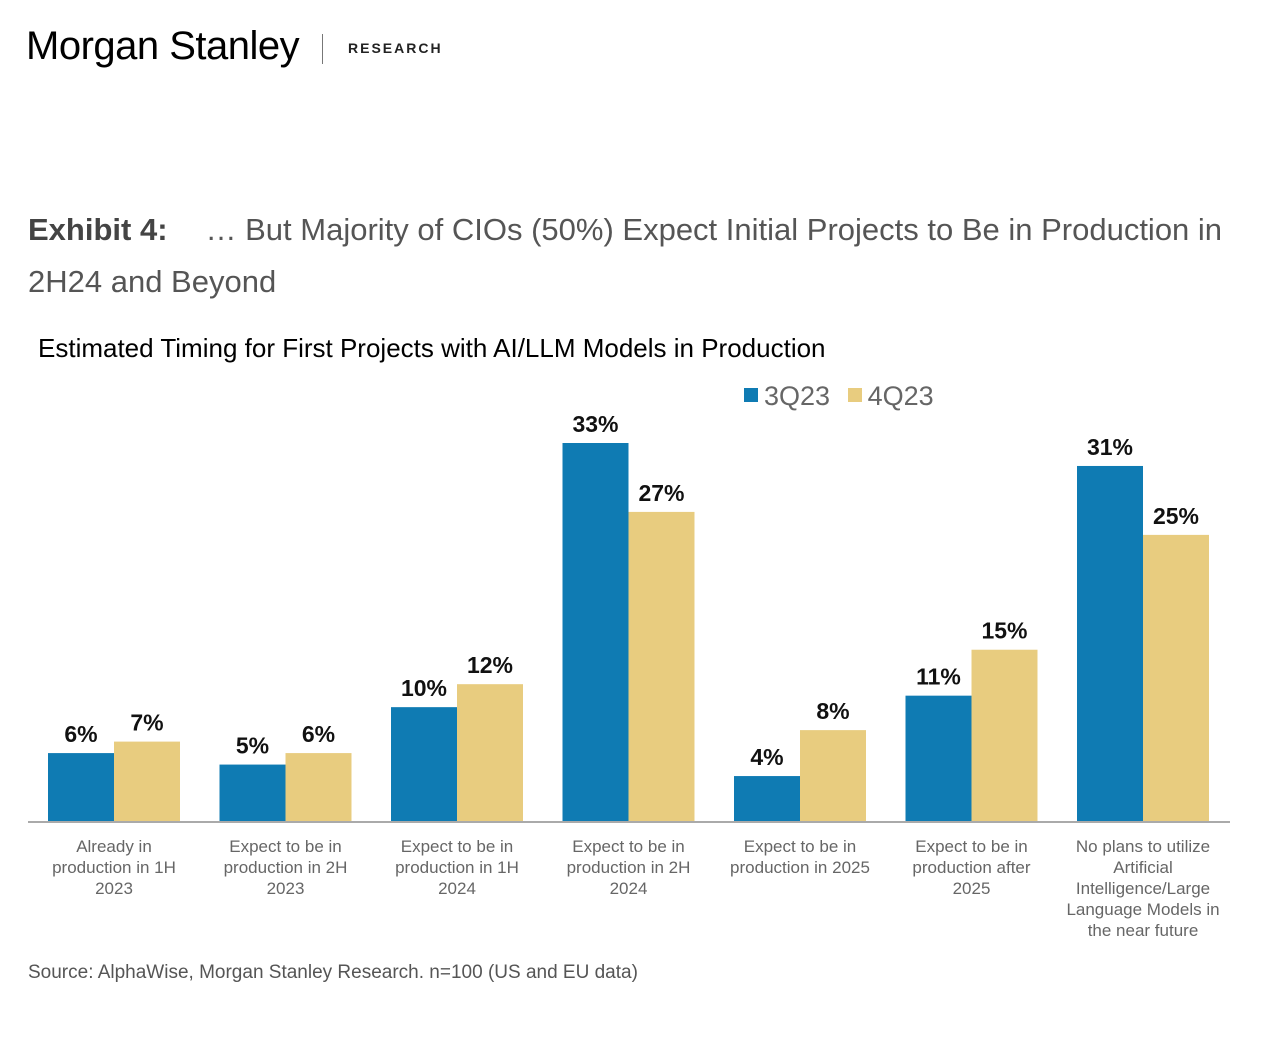  Describe the element at coordinates (1004, 631) in the screenshot. I see `data-label-4q23-5: 15%` at that location.